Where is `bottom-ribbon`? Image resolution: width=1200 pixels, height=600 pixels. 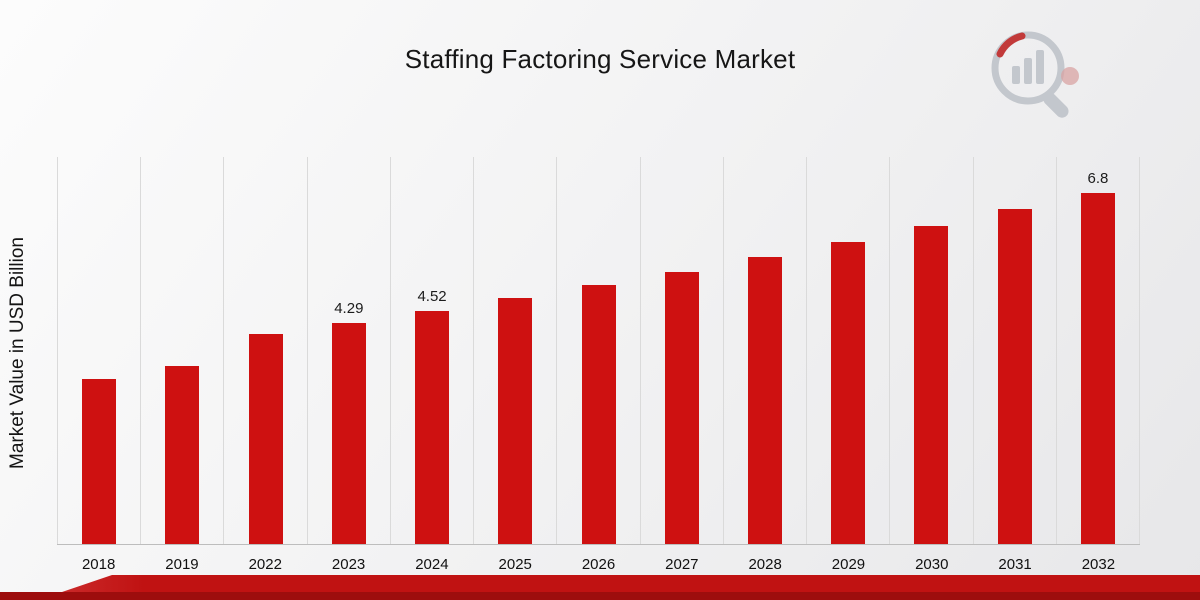
bottom-ribbon is located at coordinates (631, 583).